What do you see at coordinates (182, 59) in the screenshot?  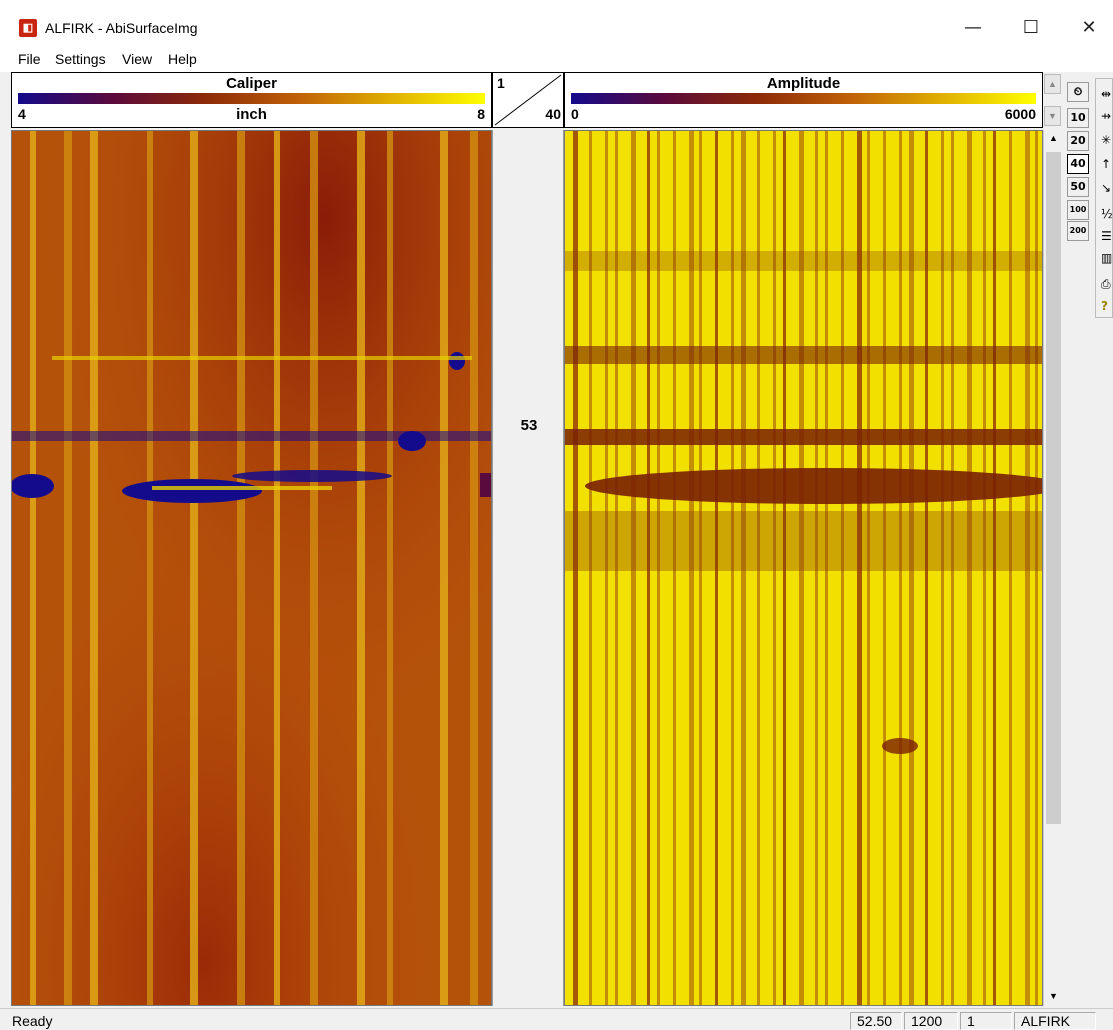 I see `menu-help: Help` at bounding box center [182, 59].